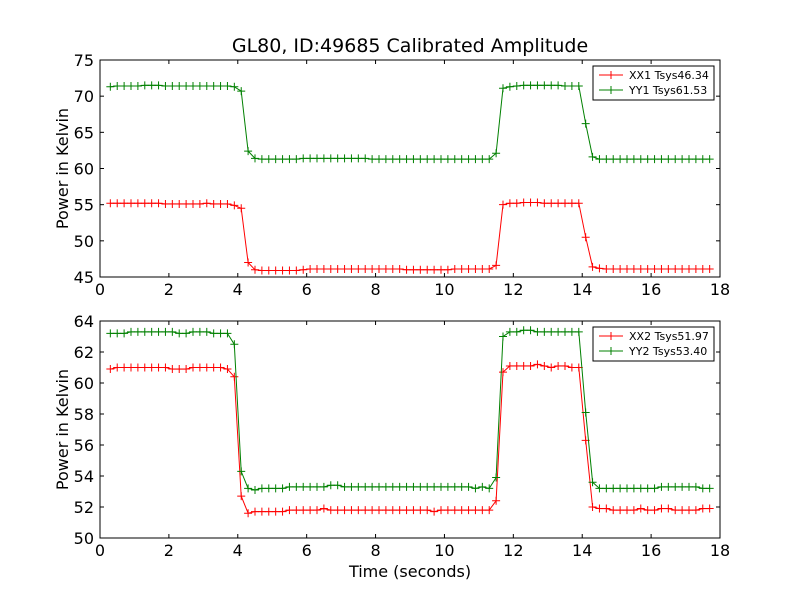 Image resolution: width=800 pixels, height=600 pixels. Describe the element at coordinates (375, 550) in the screenshot. I see `bottom-x-tick-label: 8` at that location.